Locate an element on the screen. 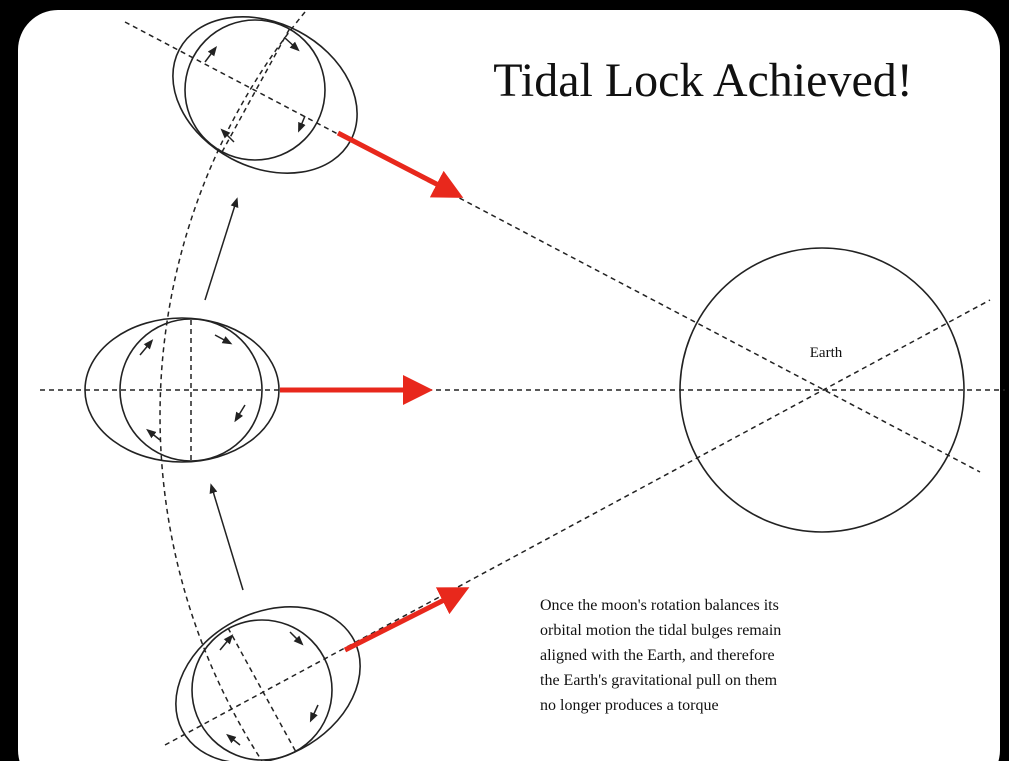  earth-label: Earth is located at coordinates (826, 353).